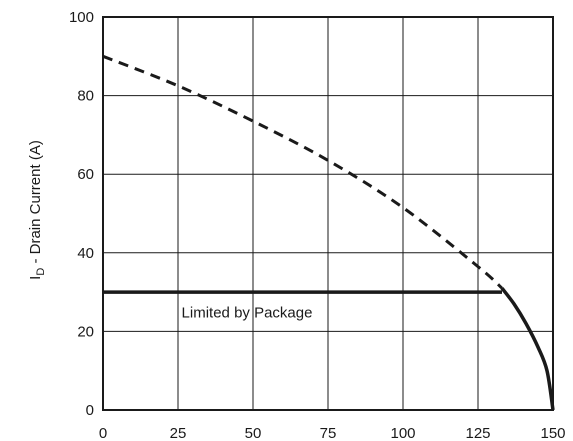 The width and height of the screenshot is (573, 441). I want to click on x-tick-label: 0, so click(103, 433).